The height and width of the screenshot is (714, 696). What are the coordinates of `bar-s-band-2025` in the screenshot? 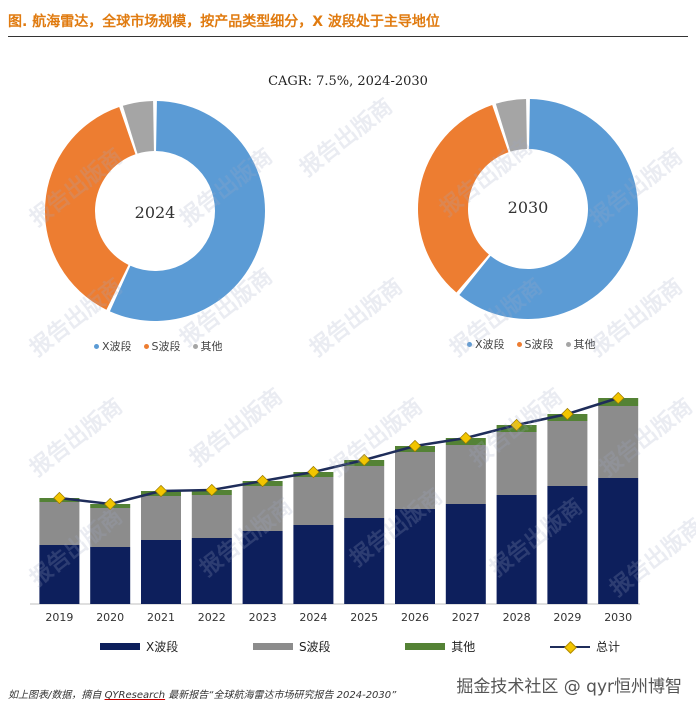 It's located at (364, 492).